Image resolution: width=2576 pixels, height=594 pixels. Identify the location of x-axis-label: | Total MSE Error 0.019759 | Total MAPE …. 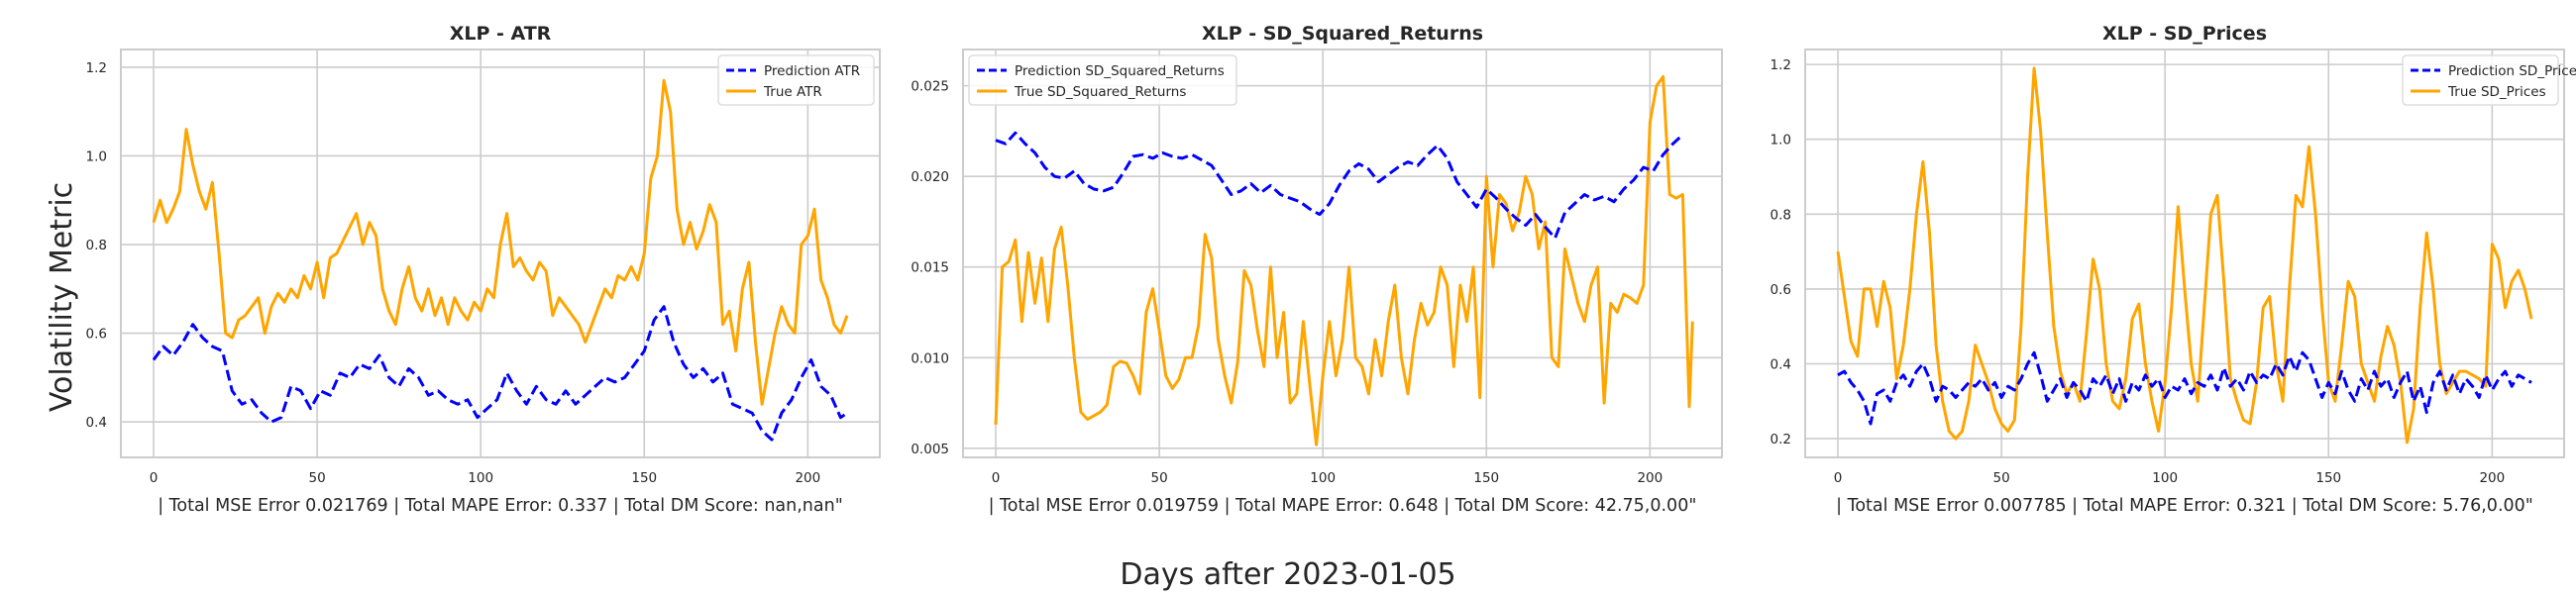
(1343, 506).